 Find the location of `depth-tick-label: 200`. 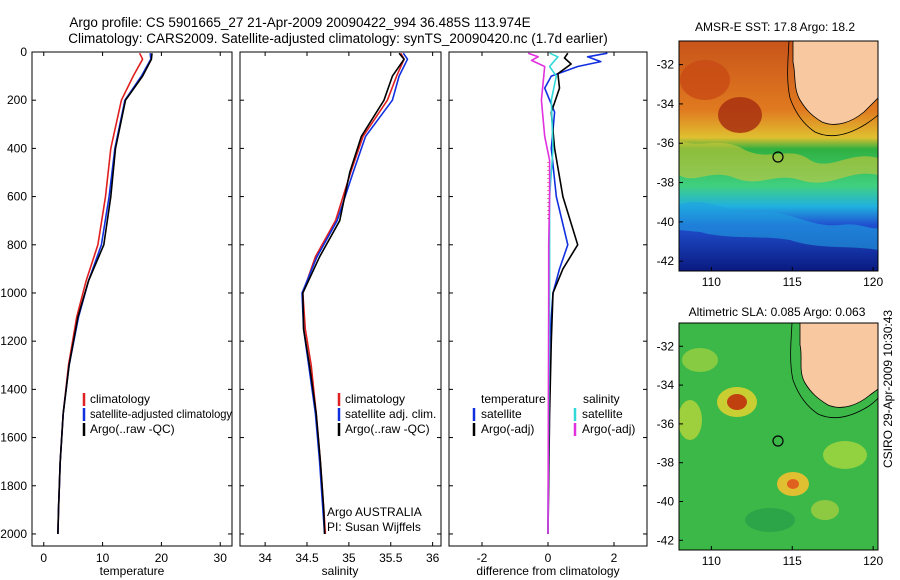

depth-tick-label: 200 is located at coordinates (17, 100).